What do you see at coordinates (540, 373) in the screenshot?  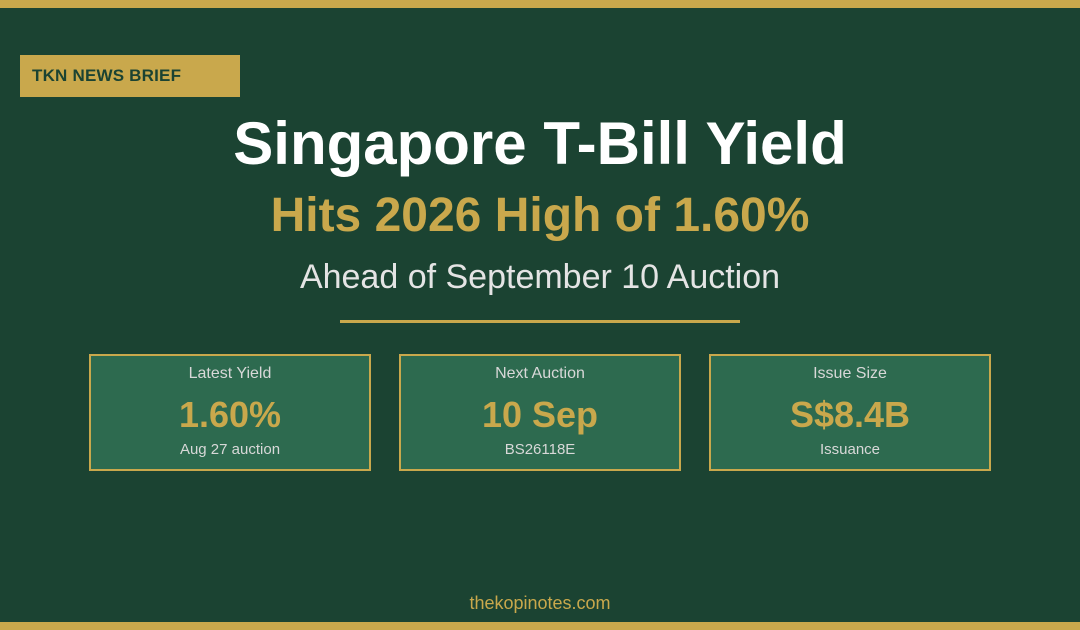 I see `stat-card-label: Next Auction` at bounding box center [540, 373].